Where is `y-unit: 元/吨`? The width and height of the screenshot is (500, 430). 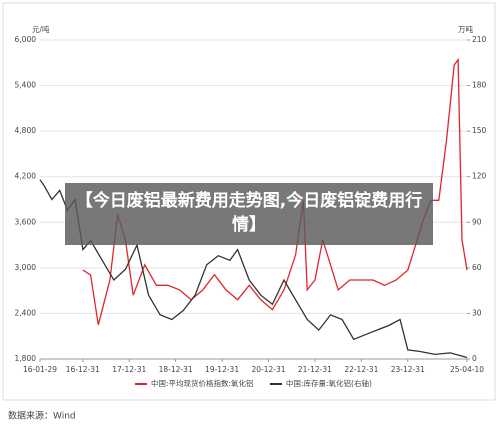 y-unit: 元/吨 is located at coordinates (41, 29).